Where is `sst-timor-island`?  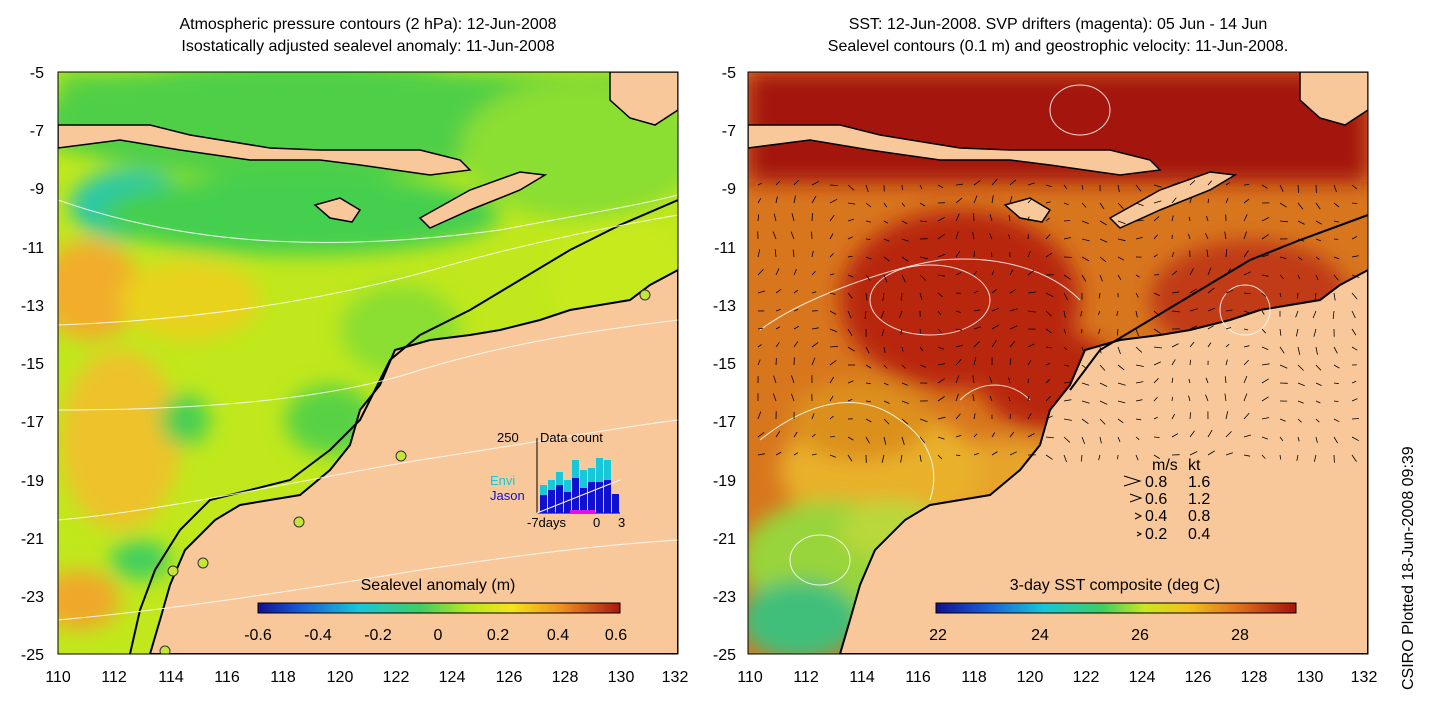 sst-timor-island is located at coordinates (1173, 200).